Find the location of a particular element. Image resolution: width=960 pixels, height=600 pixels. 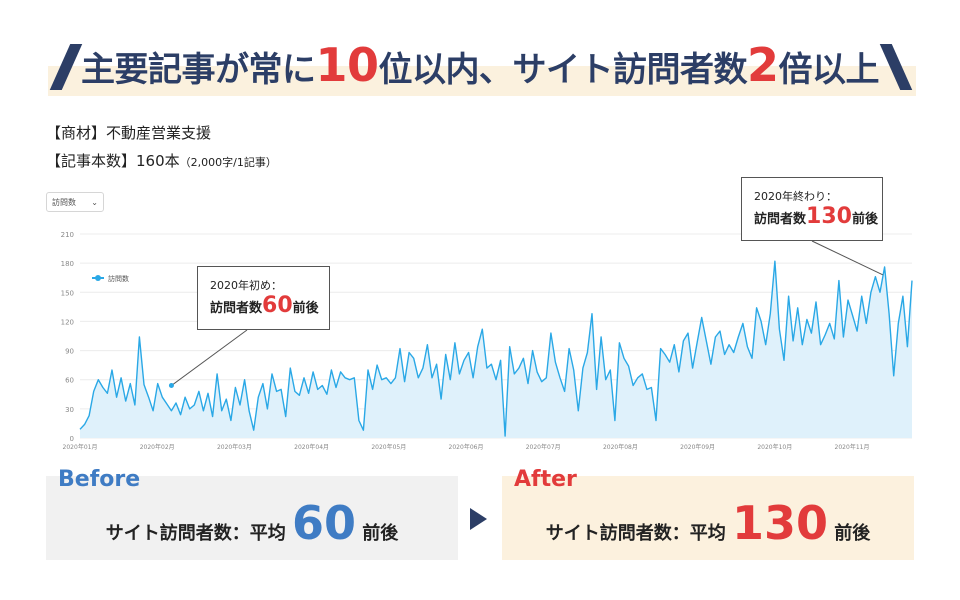

after-value: 130 is located at coordinates (780, 523).